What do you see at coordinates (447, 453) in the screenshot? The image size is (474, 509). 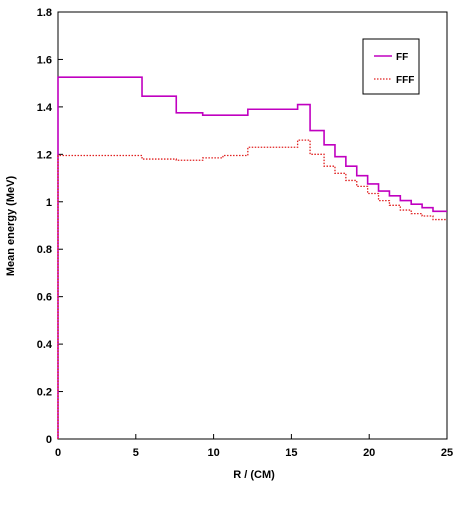 I see `x-tick-label: 25` at bounding box center [447, 453].